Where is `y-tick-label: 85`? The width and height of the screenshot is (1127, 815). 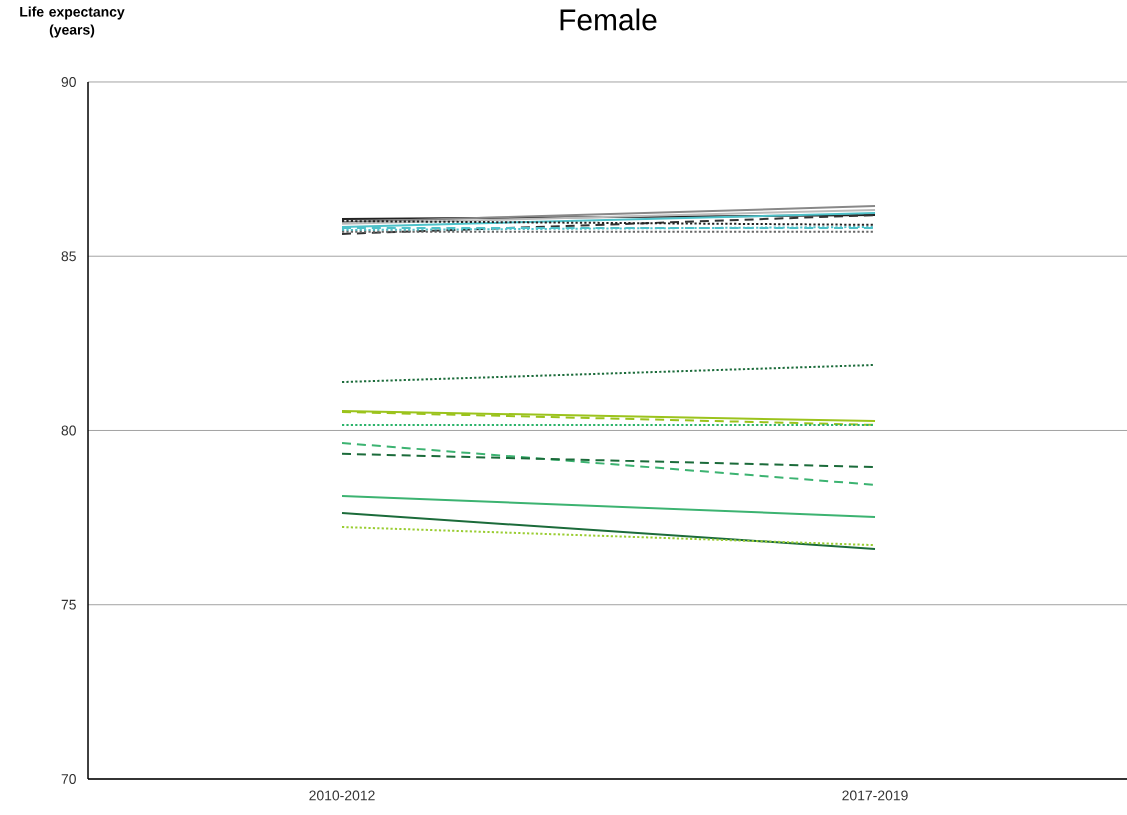
y-tick-label: 85 is located at coordinates (68, 256).